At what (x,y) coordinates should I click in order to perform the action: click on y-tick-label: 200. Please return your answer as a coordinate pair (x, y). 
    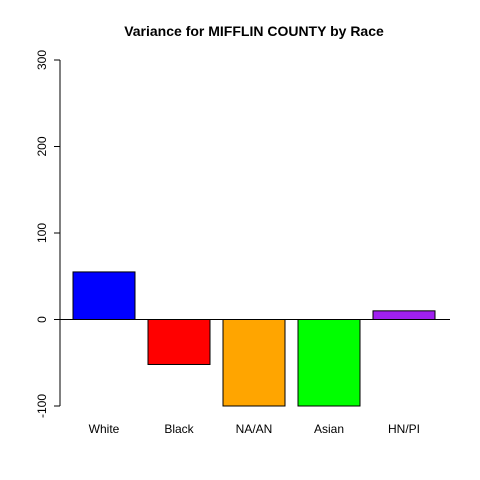
    Looking at the image, I should click on (42, 146).